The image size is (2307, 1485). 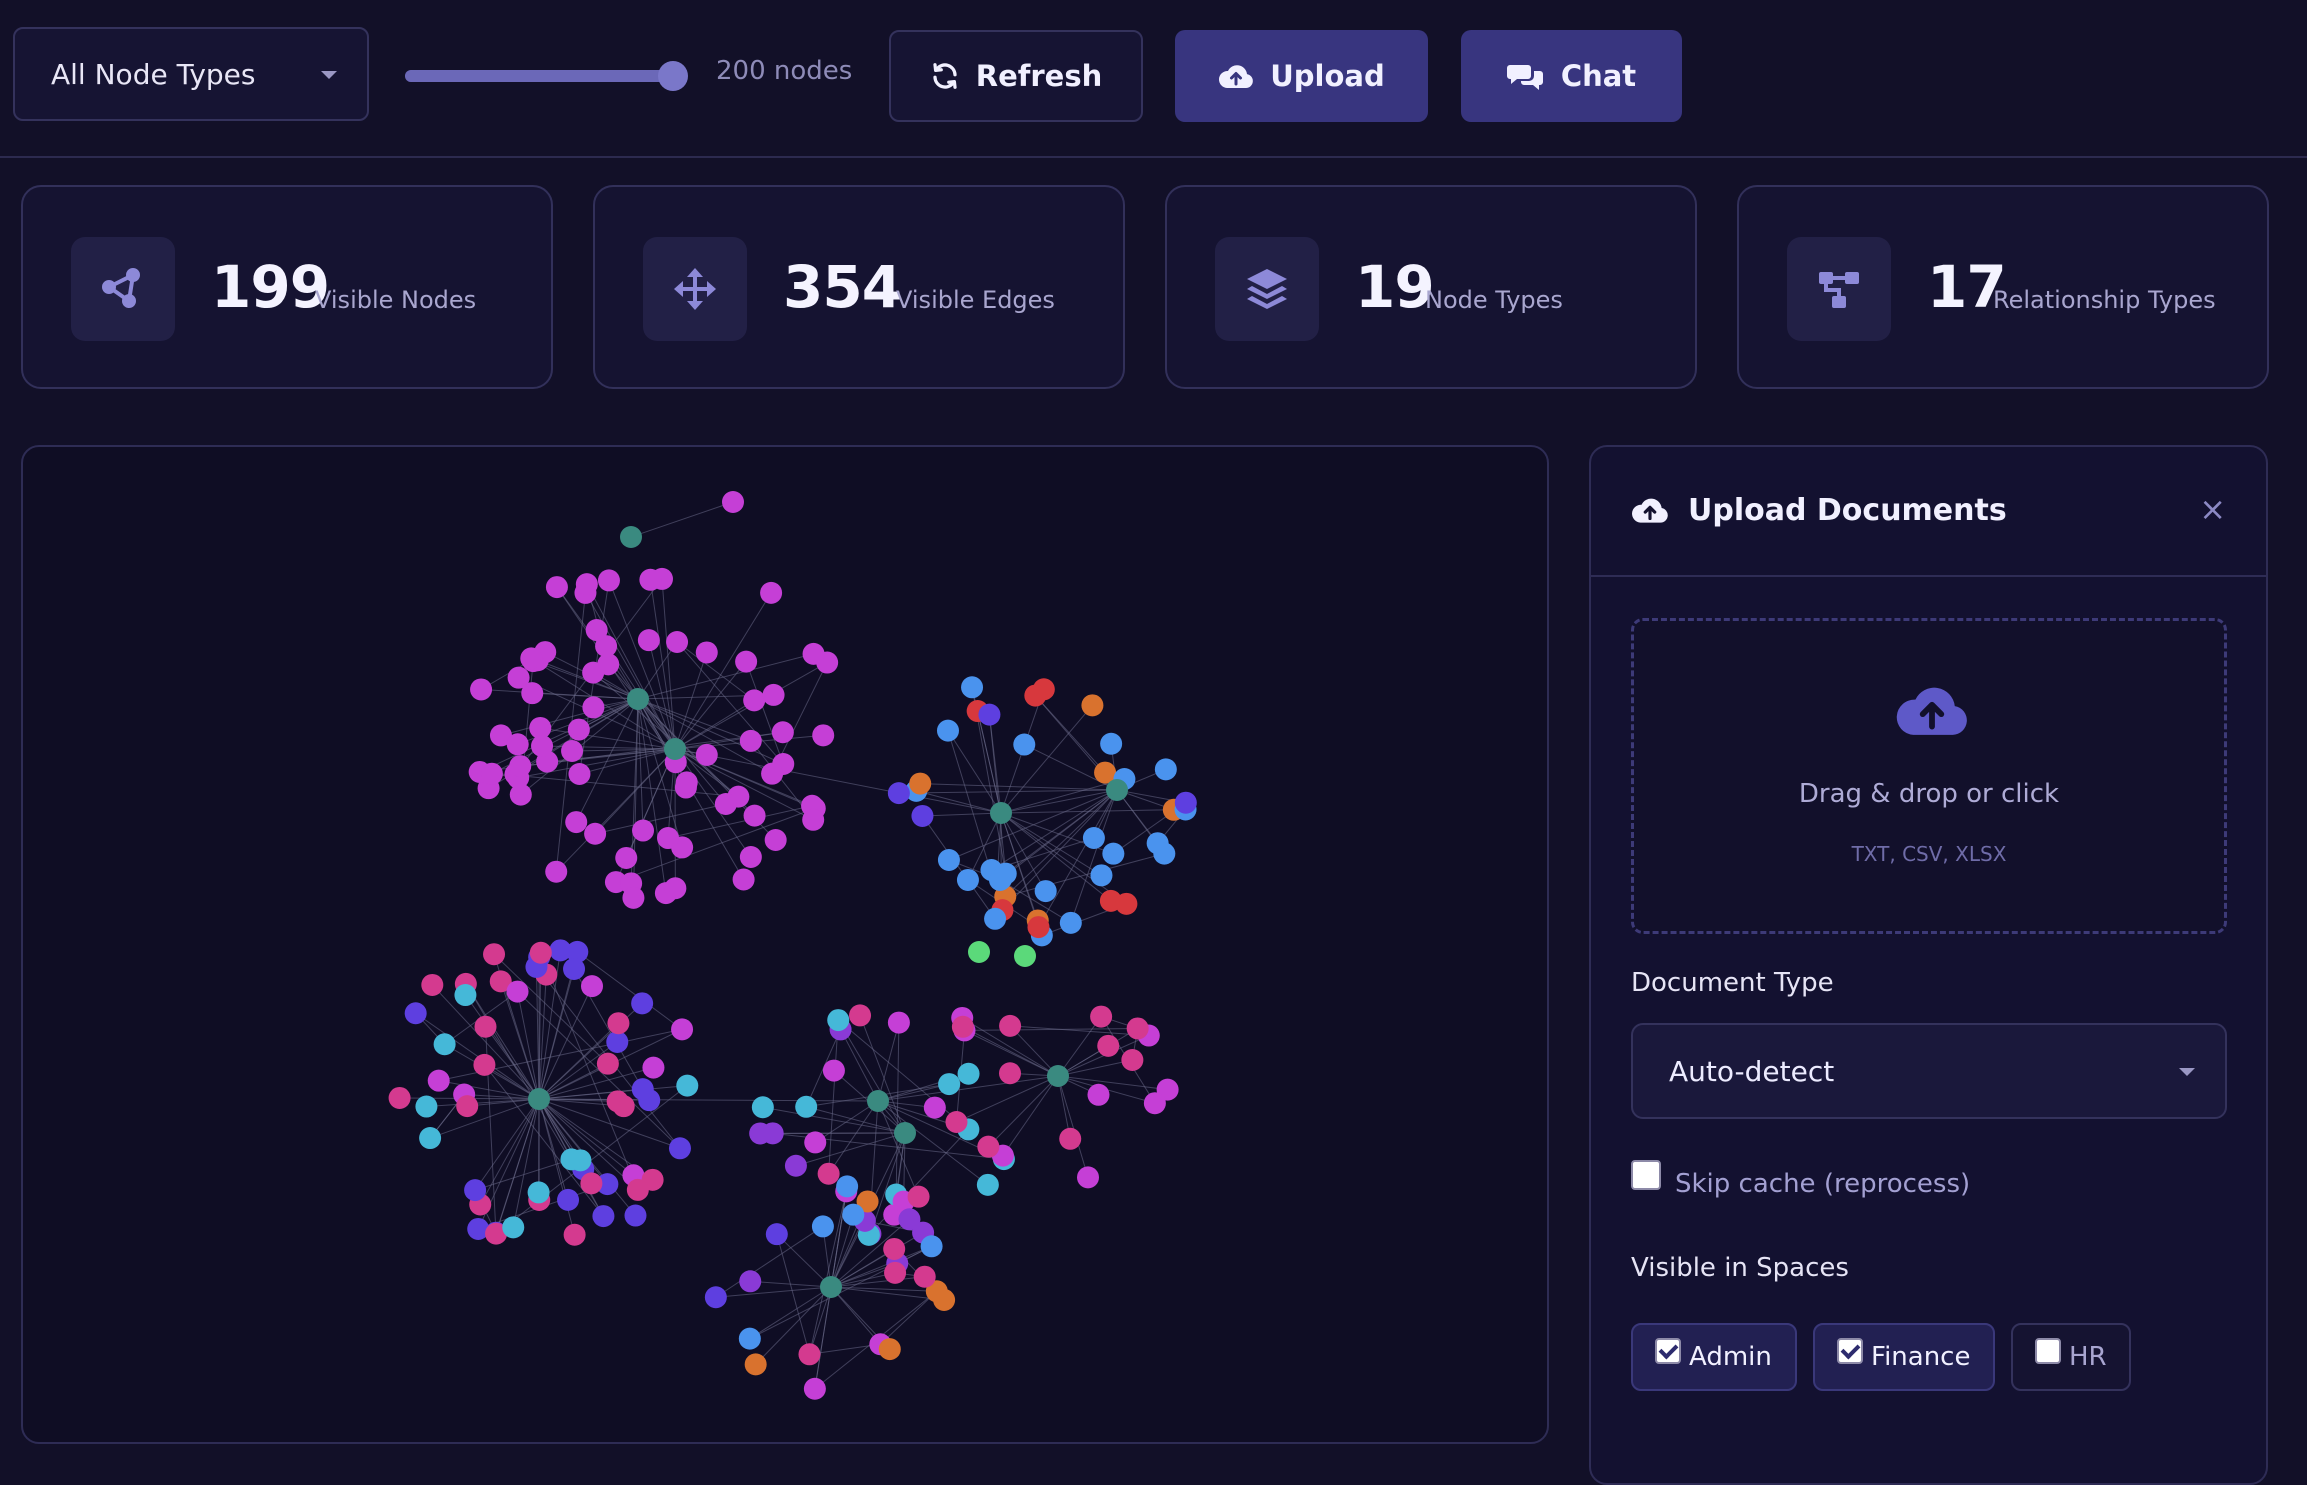 What do you see at coordinates (1850, 1351) in the screenshot?
I see `space-finance-checkbox` at bounding box center [1850, 1351].